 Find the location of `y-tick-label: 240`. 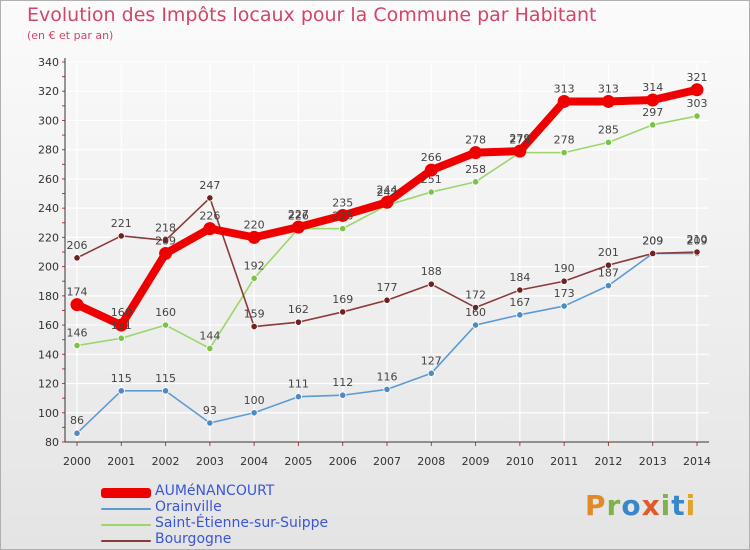

y-tick-label: 240 is located at coordinates (48, 208).